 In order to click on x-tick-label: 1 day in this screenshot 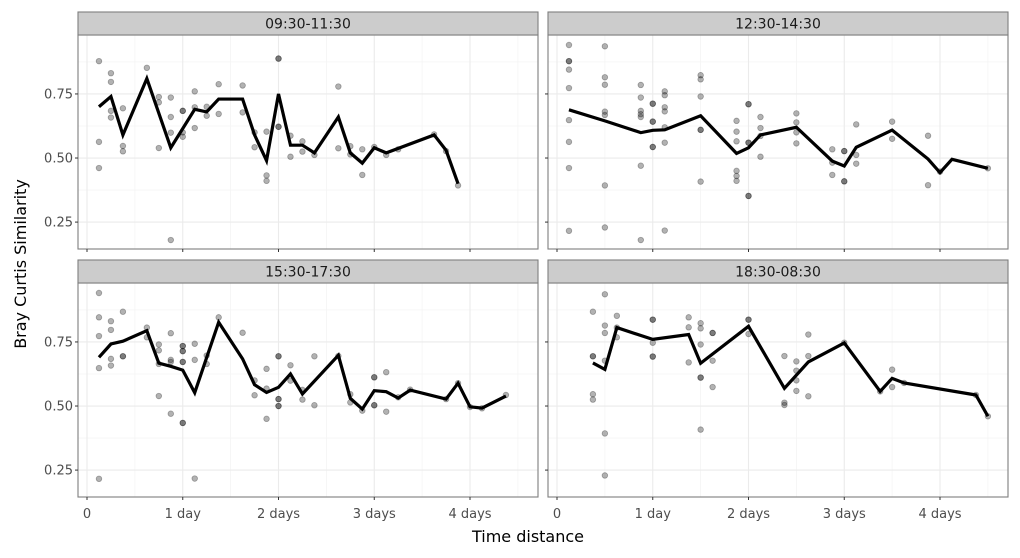, I will do `click(183, 514)`.